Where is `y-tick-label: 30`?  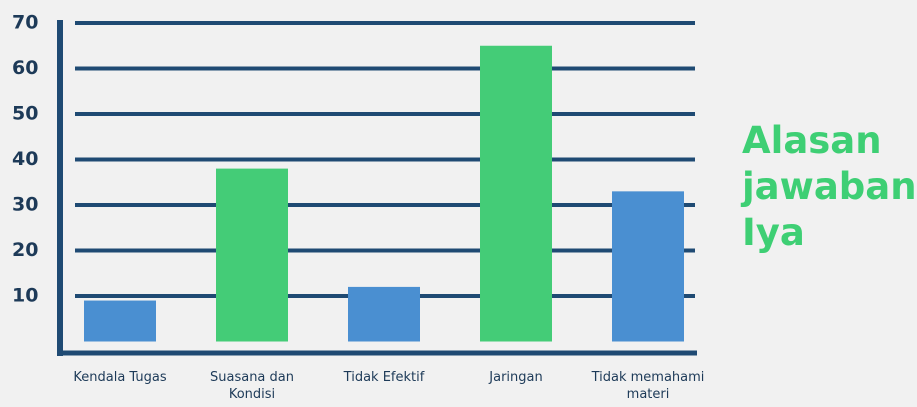 y-tick-label: 30 is located at coordinates (25, 205).